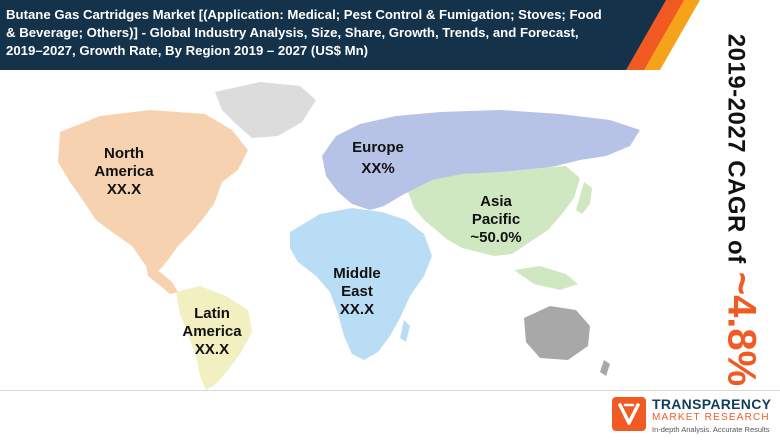 This screenshot has width=780, height=440. Describe the element at coordinates (496, 237) in the screenshot. I see `region-asia-pacific-value: ~50.0%` at that location.